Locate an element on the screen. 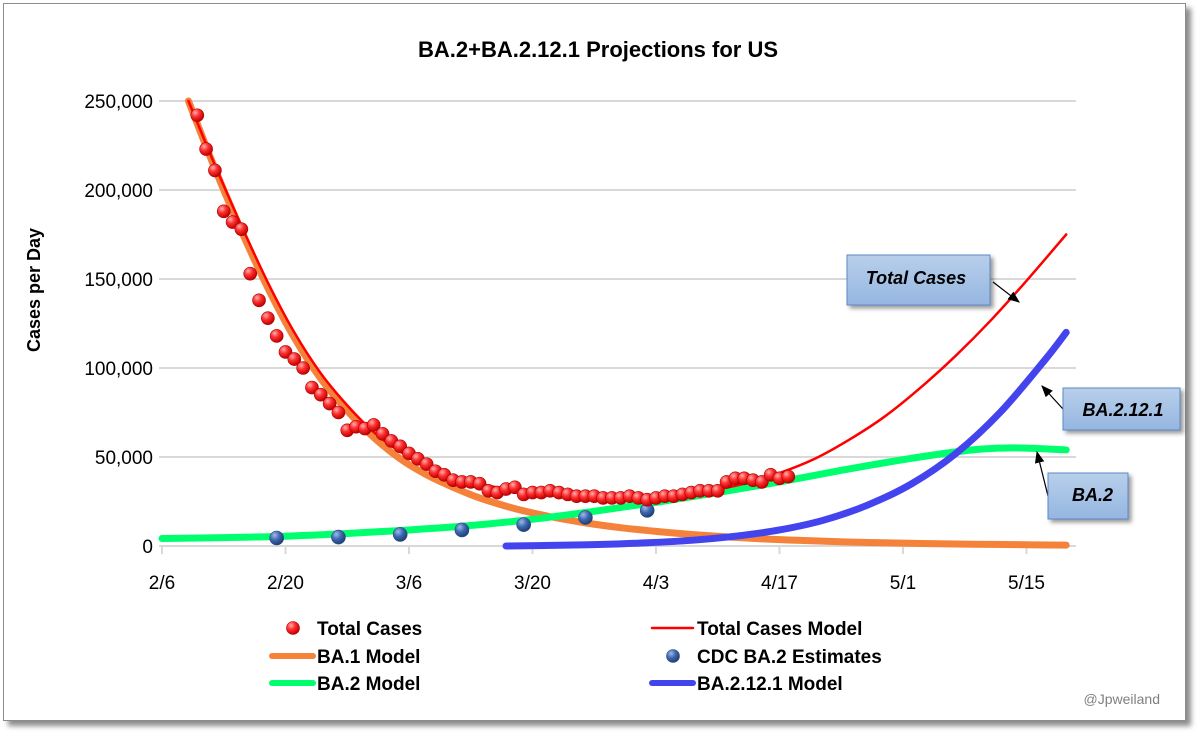  x-tick-label: 3/20 is located at coordinates (532, 583).